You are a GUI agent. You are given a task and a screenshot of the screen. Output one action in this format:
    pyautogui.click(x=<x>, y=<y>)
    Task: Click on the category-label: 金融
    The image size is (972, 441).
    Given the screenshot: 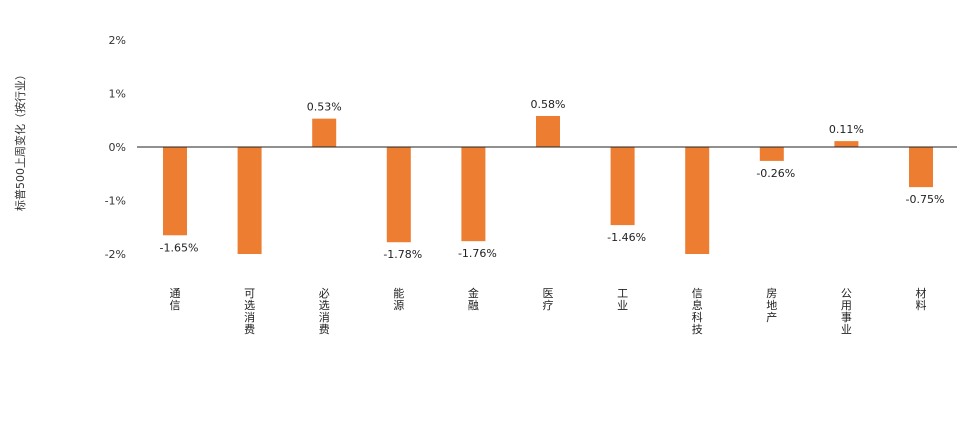 What is the action you would take?
    pyautogui.click(x=473, y=299)
    